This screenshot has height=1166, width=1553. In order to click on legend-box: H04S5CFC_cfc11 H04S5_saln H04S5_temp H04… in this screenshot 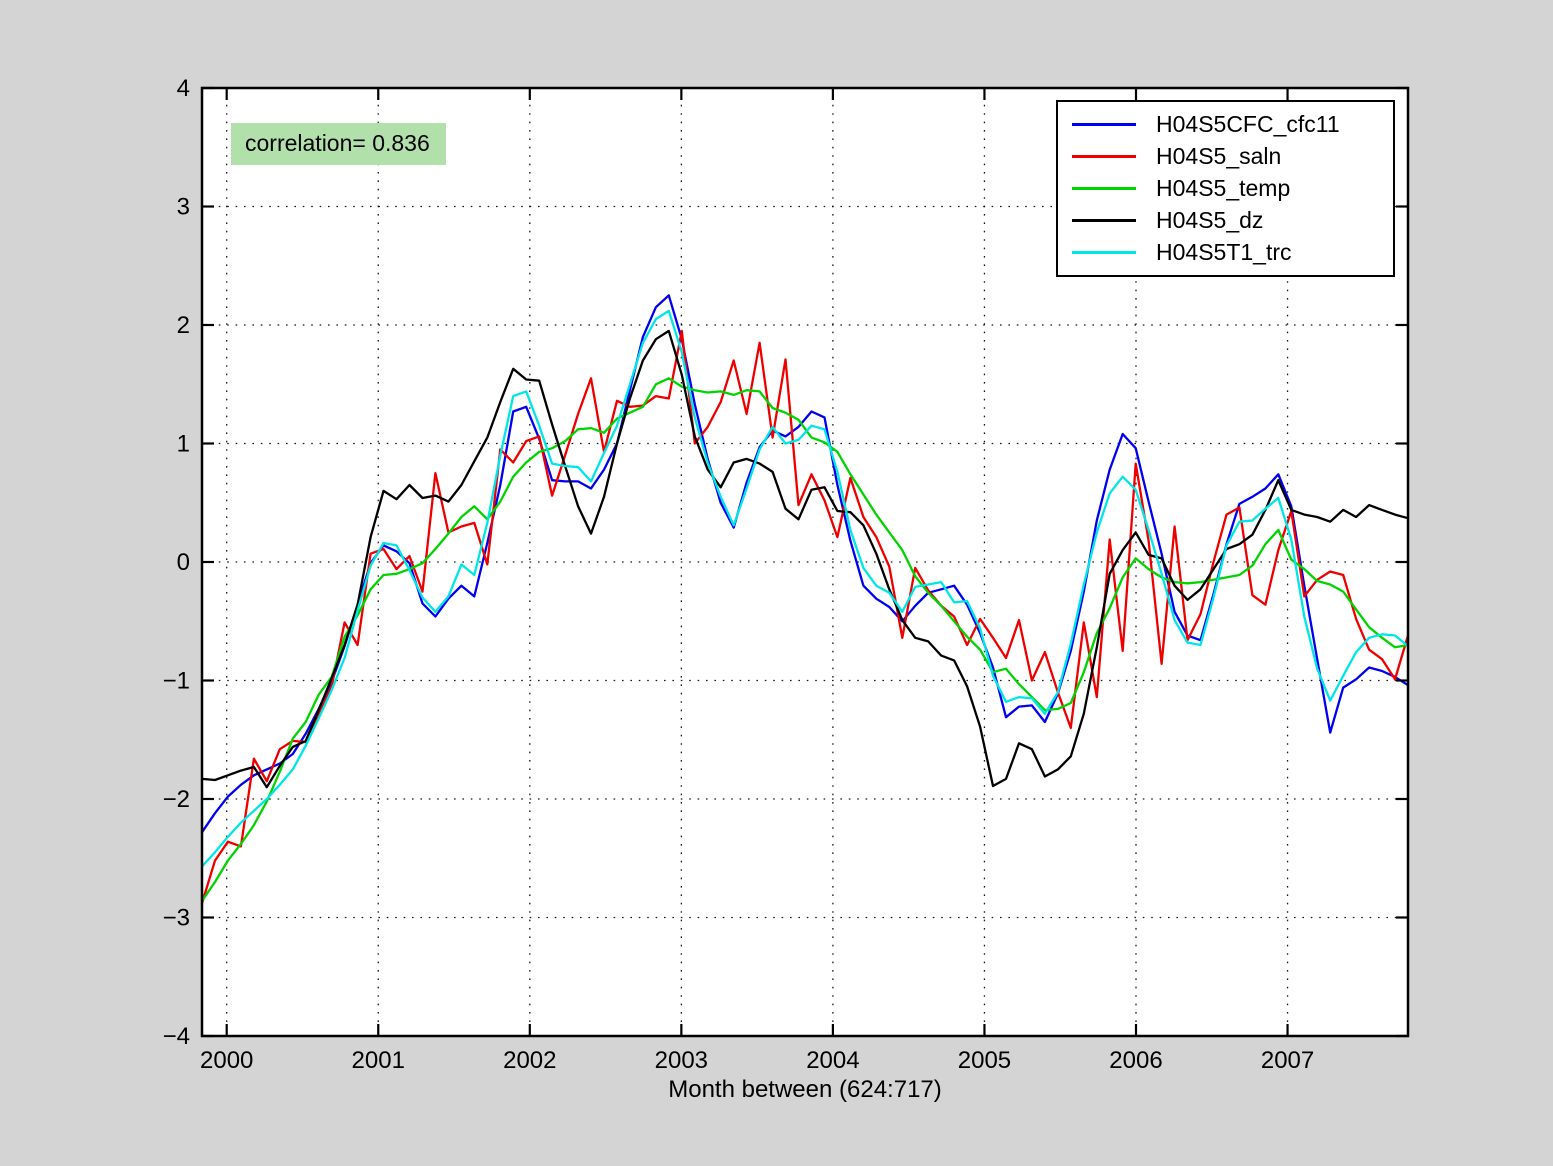, I will do `click(1225, 188)`.